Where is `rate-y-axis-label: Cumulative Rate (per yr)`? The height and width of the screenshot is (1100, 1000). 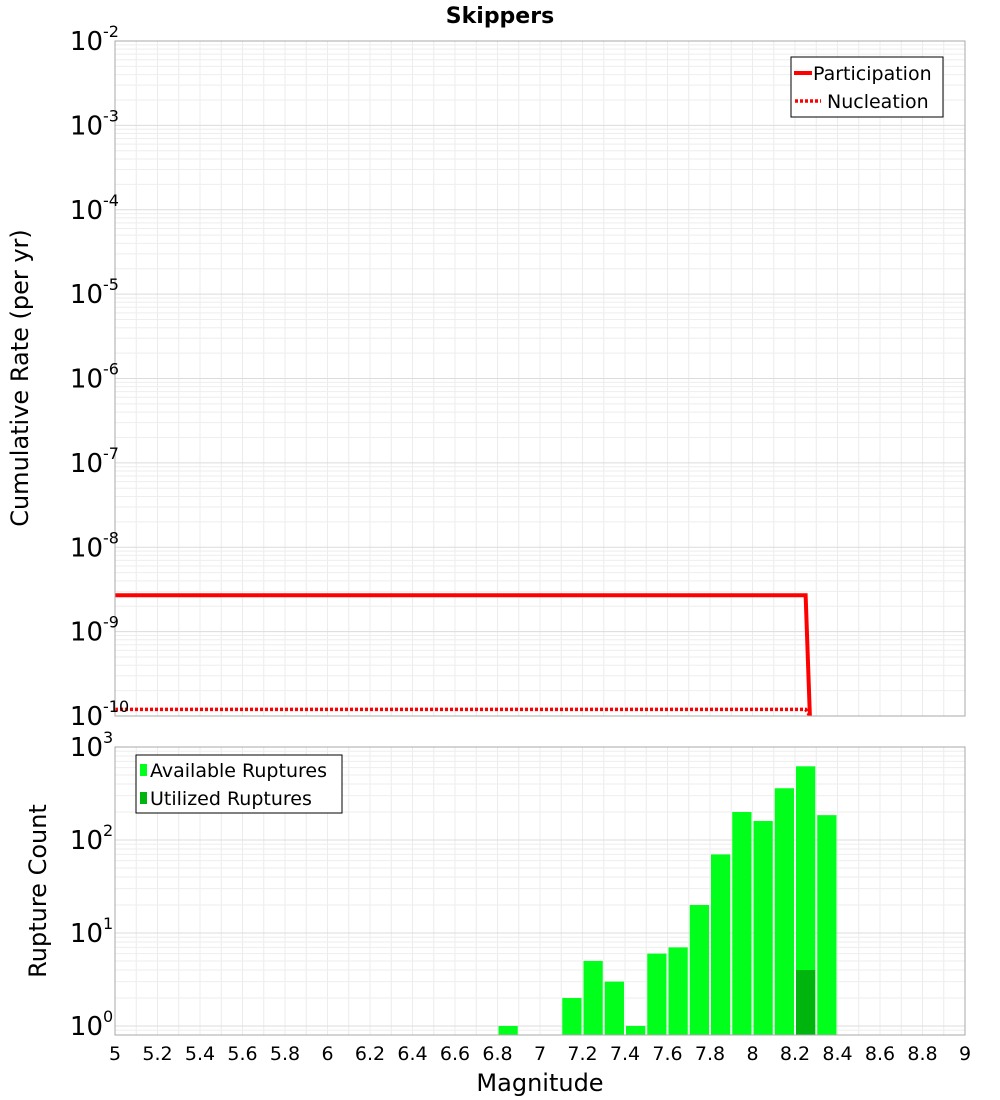 rate-y-axis-label: Cumulative Rate (per yr) is located at coordinates (20, 378).